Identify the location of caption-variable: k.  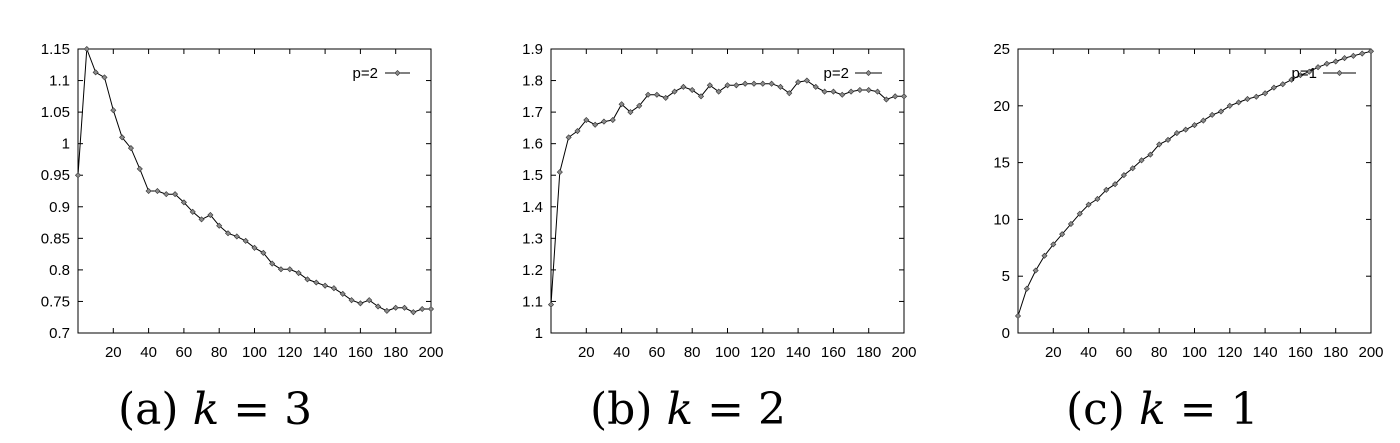
(213, 409).